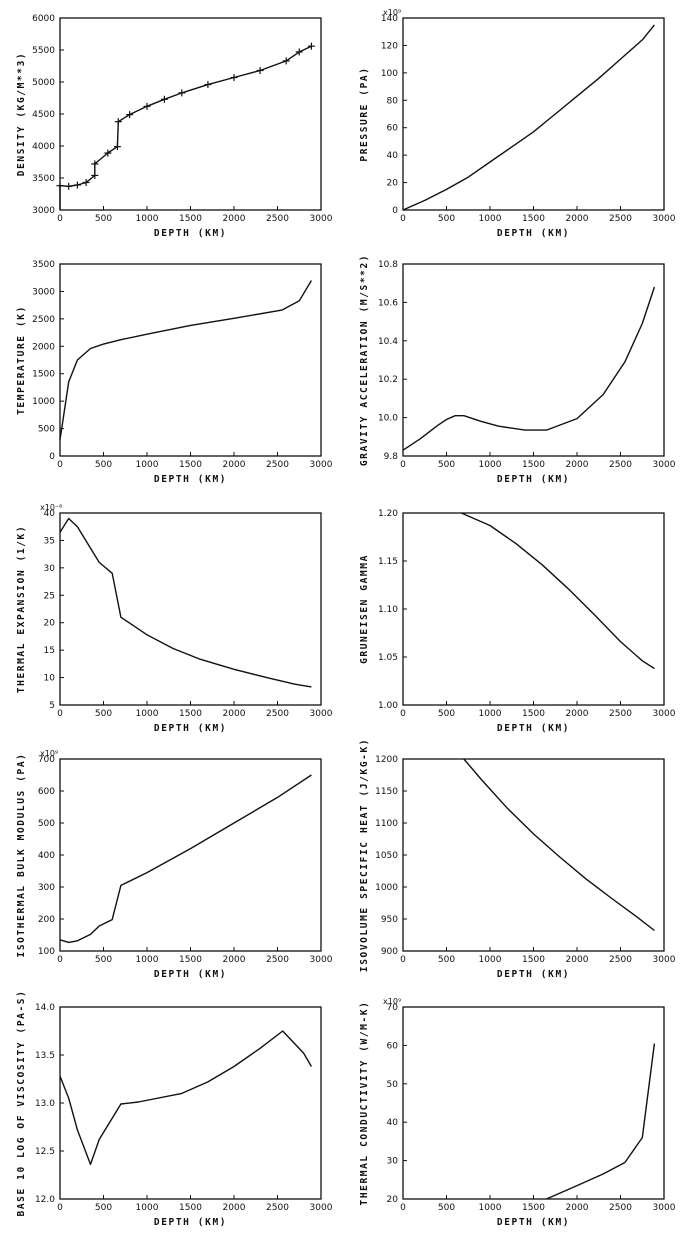 This screenshot has height=1233, width=696. Describe the element at coordinates (386, 760) in the screenshot. I see `y-tick-label: 1200` at that location.